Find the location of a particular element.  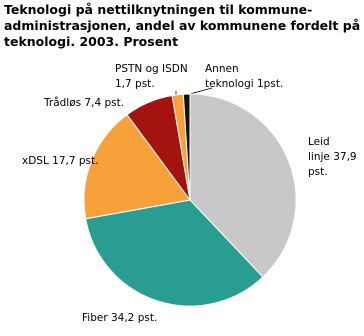

slice-label: Trådløs 7,4 pst. is located at coordinates (84, 103).